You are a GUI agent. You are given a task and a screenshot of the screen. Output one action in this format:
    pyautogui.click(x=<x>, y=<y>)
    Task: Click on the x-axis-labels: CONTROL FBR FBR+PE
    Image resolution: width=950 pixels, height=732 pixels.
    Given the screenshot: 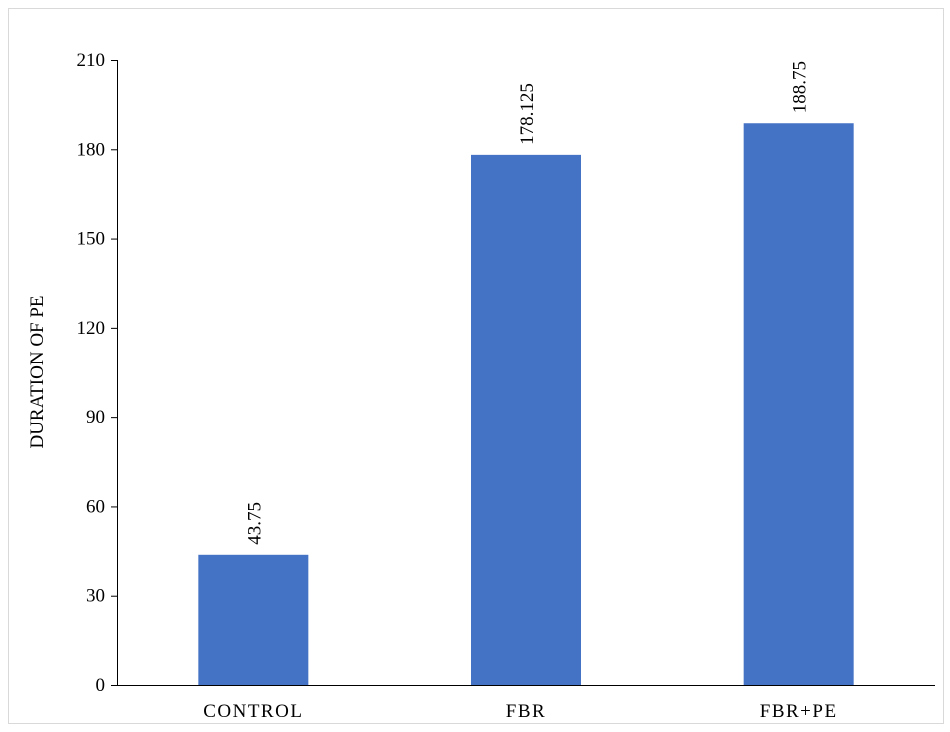 What is the action you would take?
    pyautogui.click(x=520, y=711)
    